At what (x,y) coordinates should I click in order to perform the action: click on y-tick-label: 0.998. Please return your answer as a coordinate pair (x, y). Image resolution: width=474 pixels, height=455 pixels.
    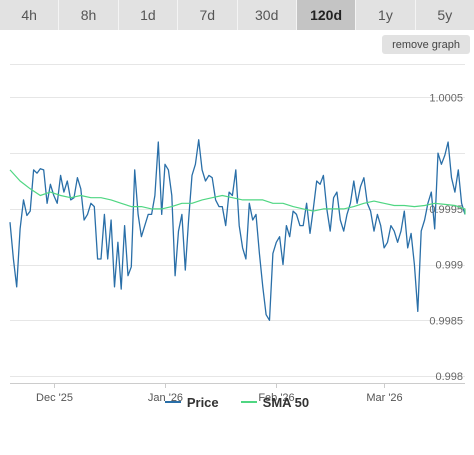
    Looking at the image, I should click on (449, 377).